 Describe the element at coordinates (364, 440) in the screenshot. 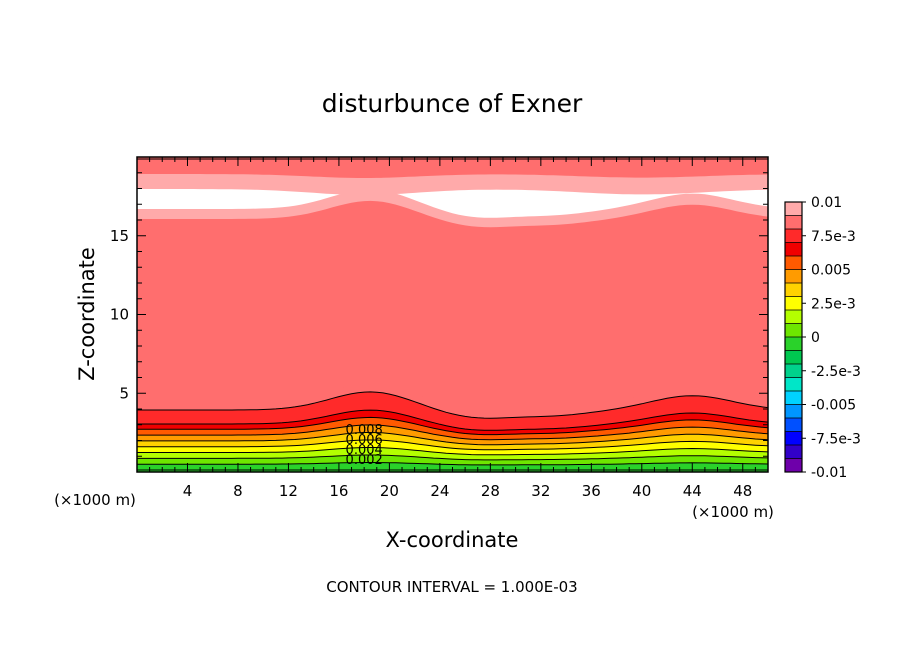

I see `contour-label: 0.006` at that location.